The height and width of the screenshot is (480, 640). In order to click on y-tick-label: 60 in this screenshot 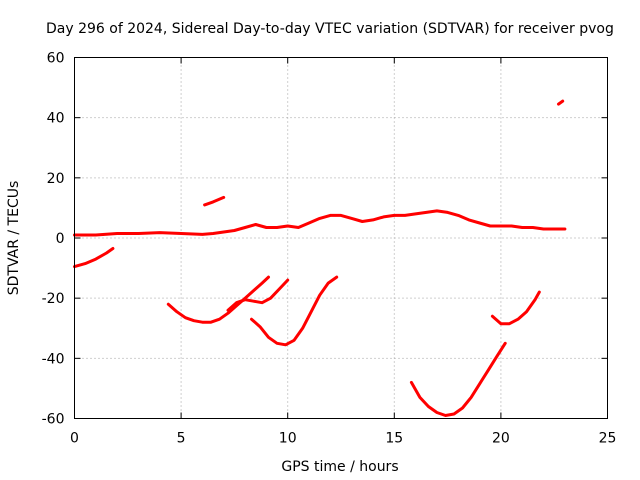, I will do `click(56, 59)`.